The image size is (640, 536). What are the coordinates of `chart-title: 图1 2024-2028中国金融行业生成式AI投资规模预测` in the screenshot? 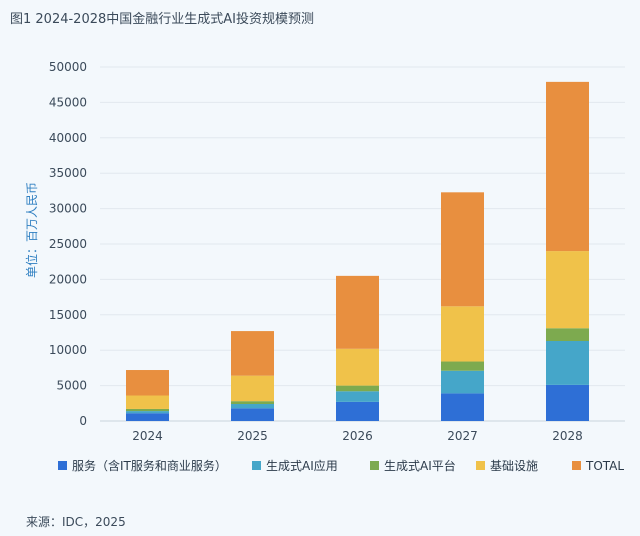 It's located at (162, 19).